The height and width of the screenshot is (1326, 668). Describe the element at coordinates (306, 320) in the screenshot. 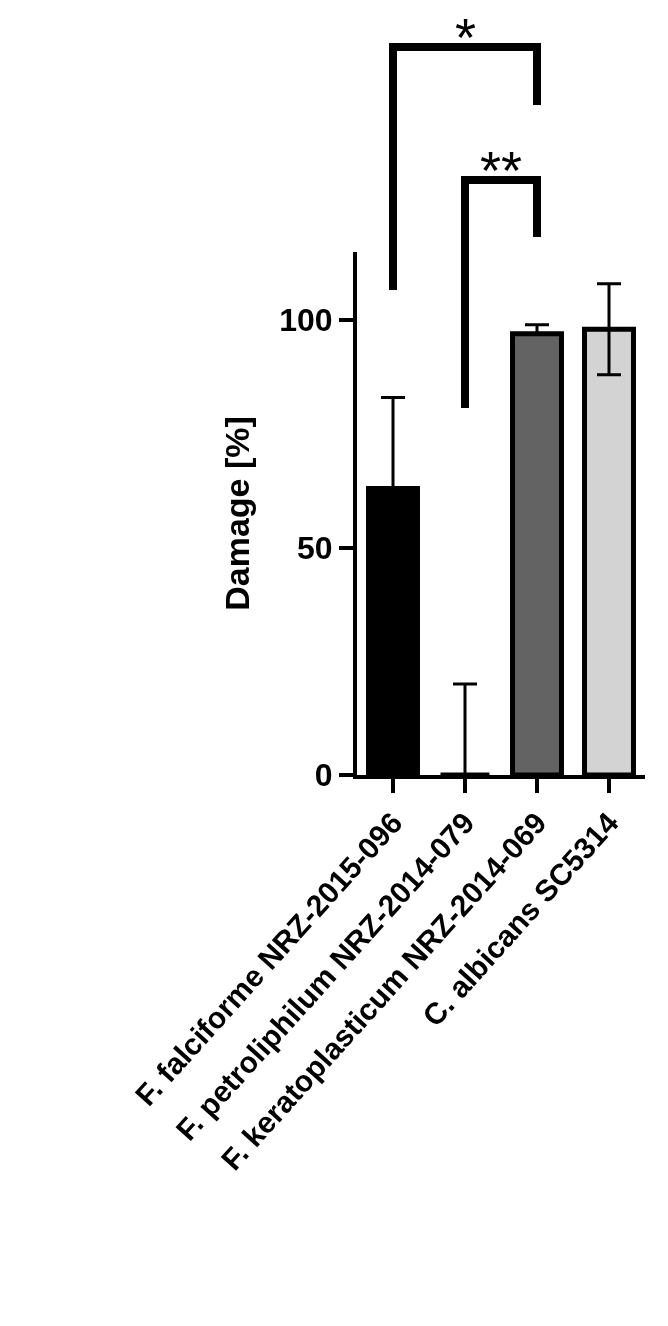

I see `y-tick-label: 100` at that location.